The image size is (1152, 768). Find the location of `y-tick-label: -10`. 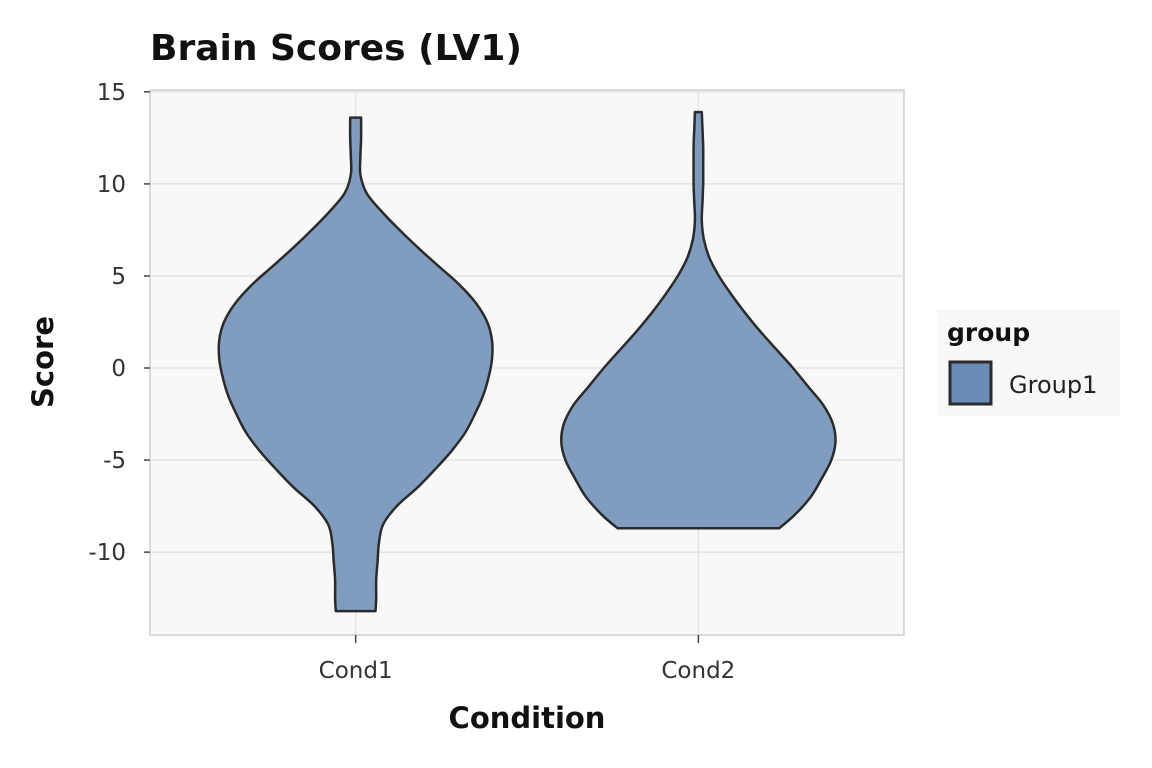

y-tick-label: -10 is located at coordinates (107, 553).